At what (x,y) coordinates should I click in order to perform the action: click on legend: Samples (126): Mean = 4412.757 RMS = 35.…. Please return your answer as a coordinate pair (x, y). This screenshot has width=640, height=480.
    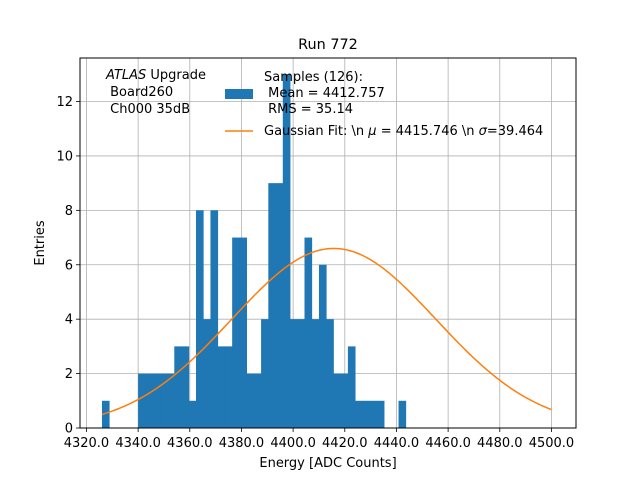
    Looking at the image, I should click on (384, 104).